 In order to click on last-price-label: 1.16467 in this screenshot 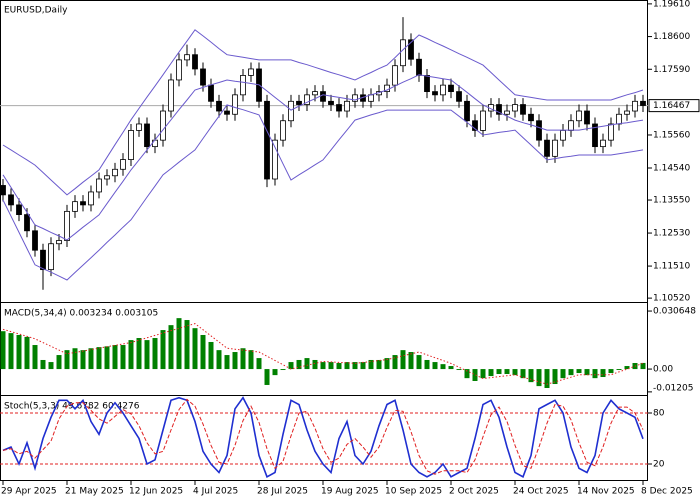, I will do `click(671, 106)`.